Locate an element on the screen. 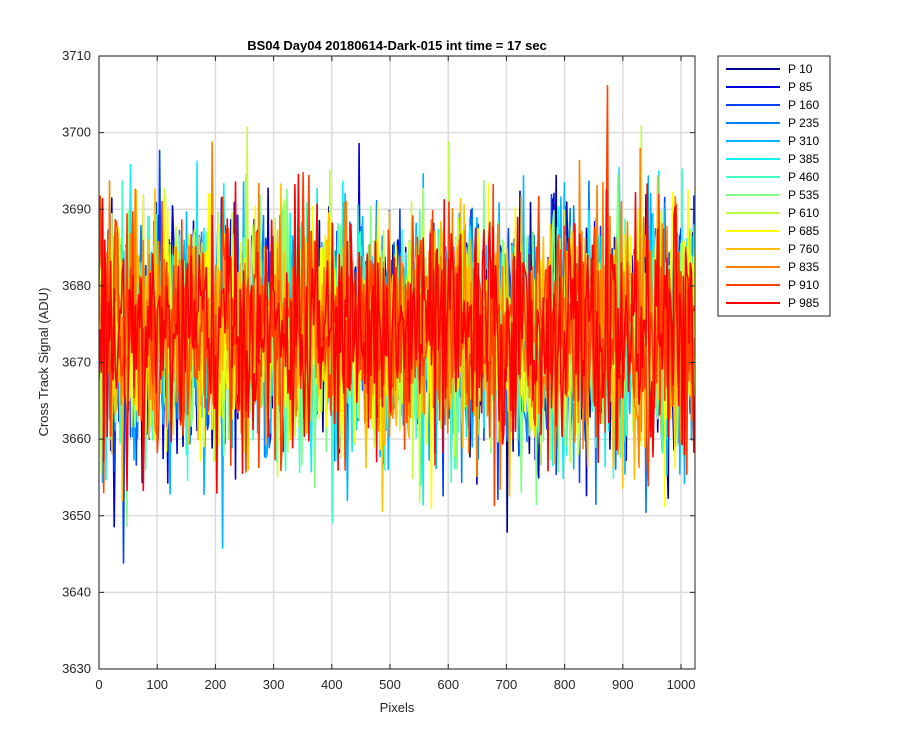 The height and width of the screenshot is (750, 900). legend-label-p460: P 460 is located at coordinates (803, 177).